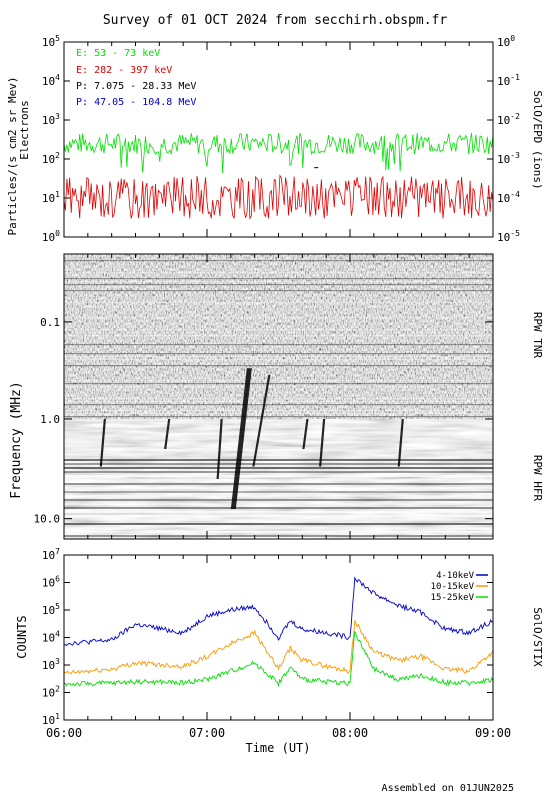 Image resolution: width=550 pixels, height=800 pixels. Describe the element at coordinates (508, 158) in the screenshot. I see `epd-right-tick-label: 10⁻³` at that location.